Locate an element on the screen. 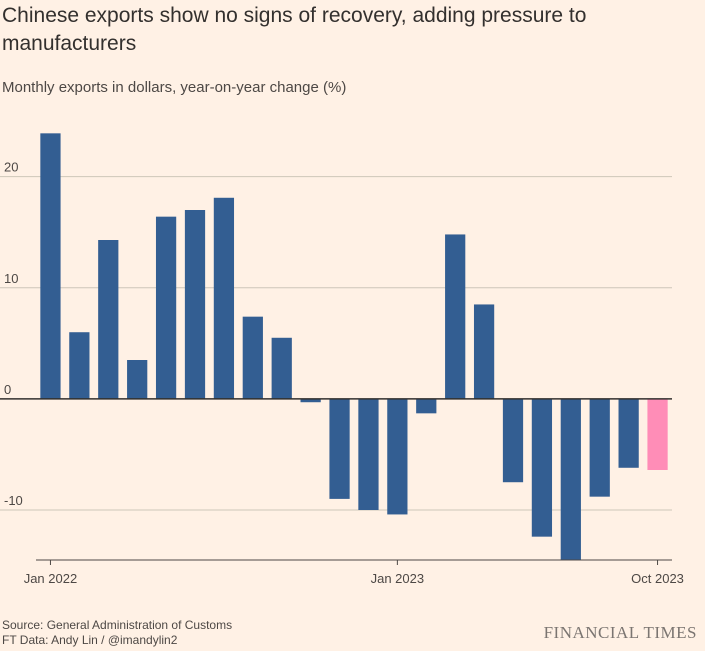  y-tick-label: 0 is located at coordinates (7, 389).